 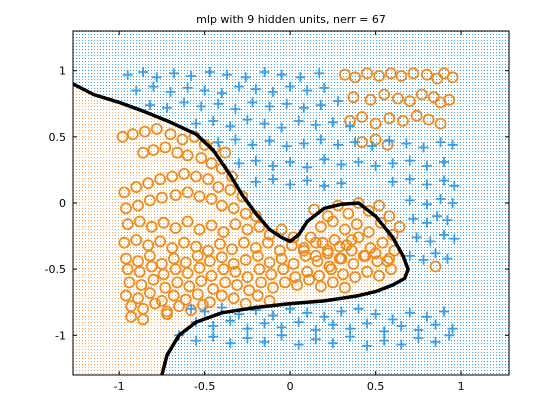 What do you see at coordinates (119, 386) in the screenshot?
I see `x-tick-label: -1` at bounding box center [119, 386].